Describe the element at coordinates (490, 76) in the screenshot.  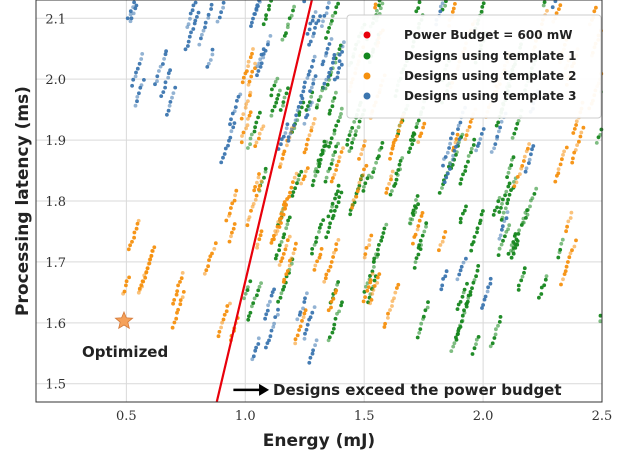
I see `legend-label-template-2: Designs using template 2` at that location.